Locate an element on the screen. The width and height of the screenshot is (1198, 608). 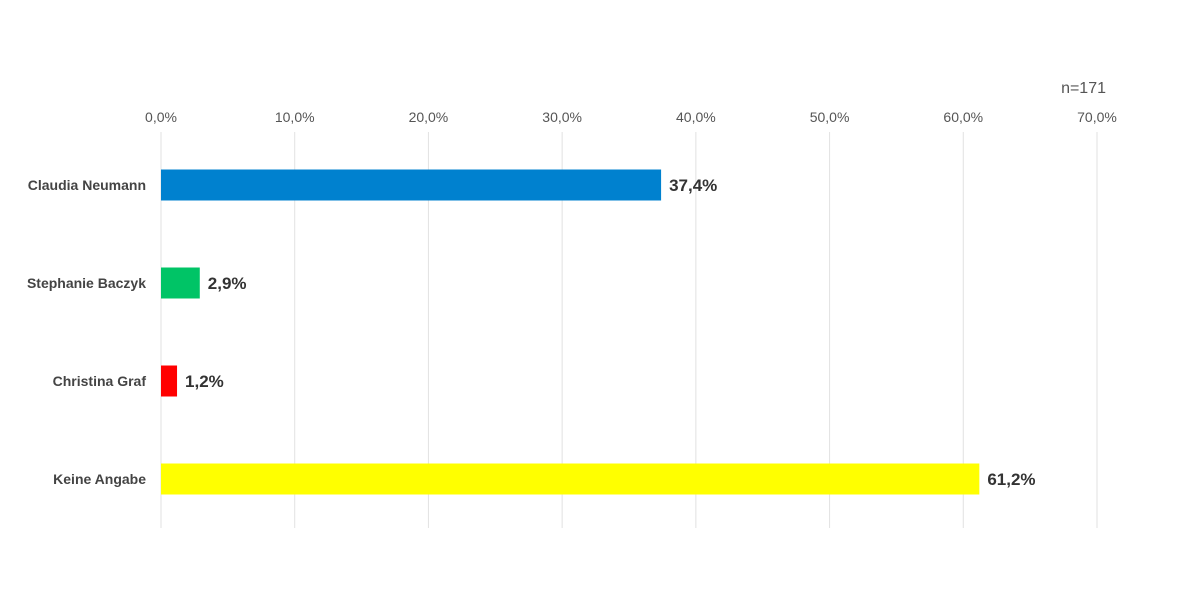
x-tick-label: 0,0% is located at coordinates (161, 117).